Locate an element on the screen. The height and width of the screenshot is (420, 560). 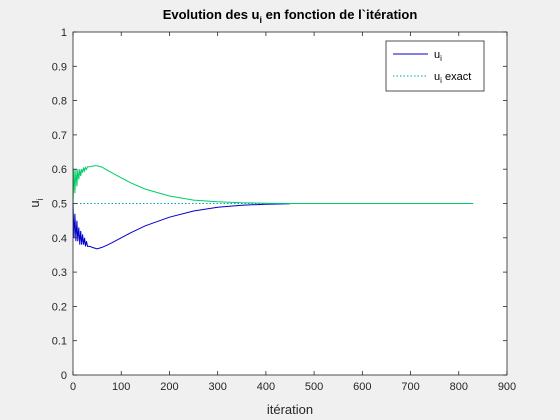
legend-entry-ui: ui is located at coordinates (438, 56).